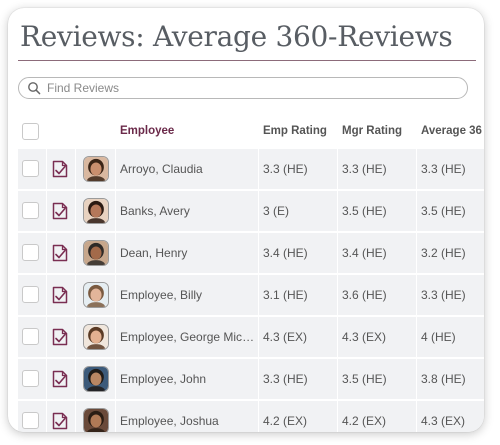 Image resolution: width=500 pixels, height=445 pixels. Describe the element at coordinates (163, 379) in the screenshot. I see `employee-name: Employee, John` at that location.